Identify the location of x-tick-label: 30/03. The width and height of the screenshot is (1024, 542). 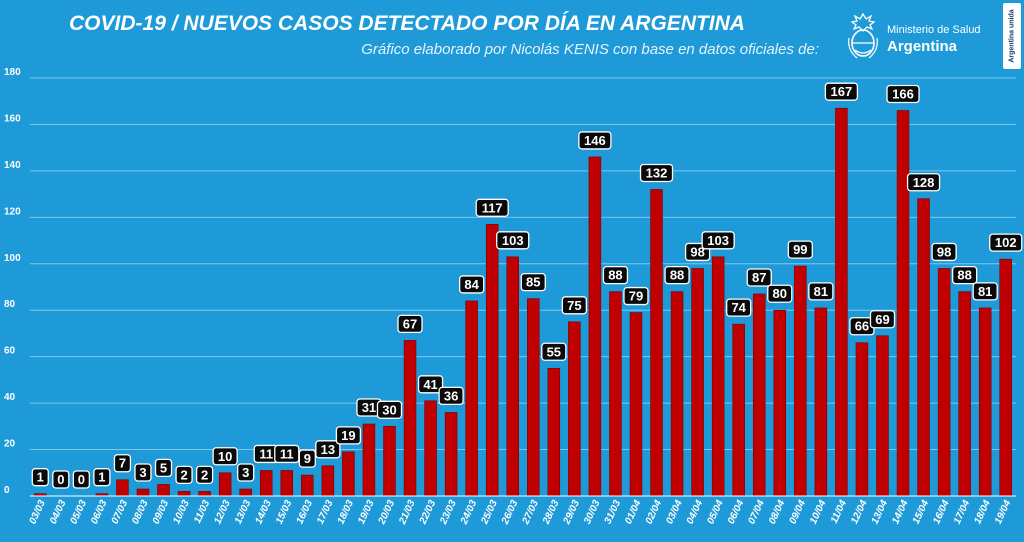
(592, 512).